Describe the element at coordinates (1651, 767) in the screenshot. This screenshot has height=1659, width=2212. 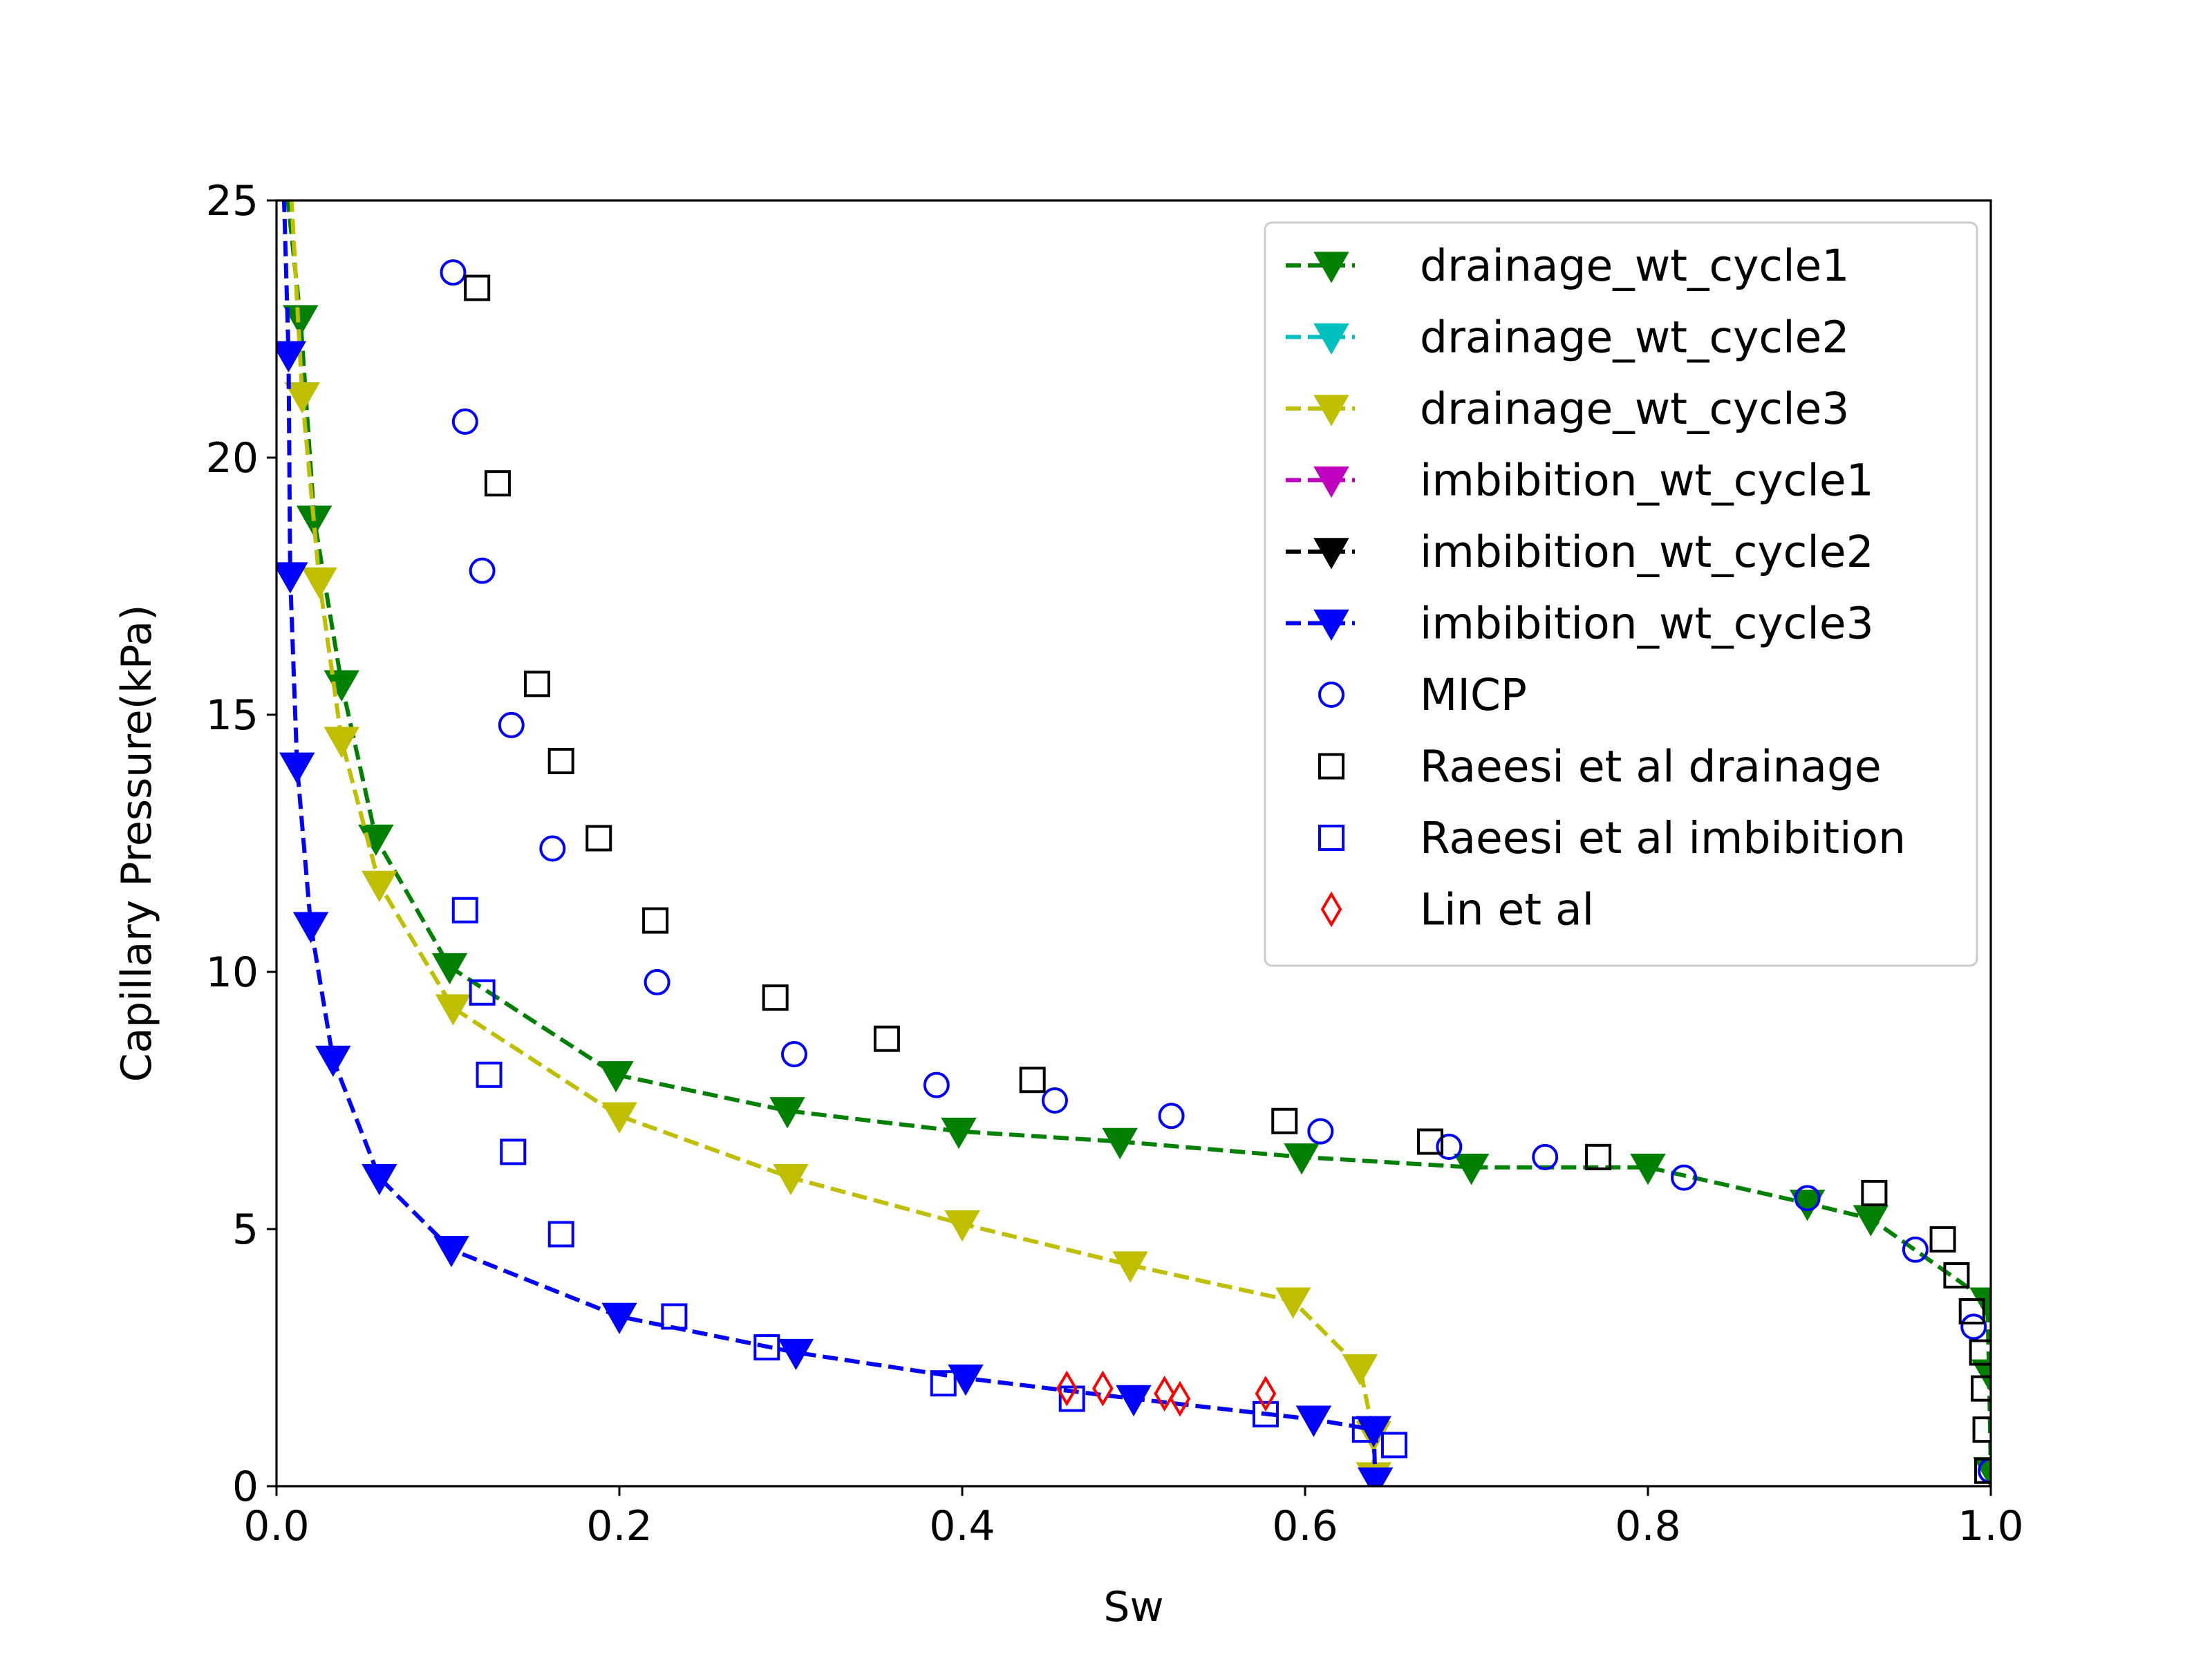
I see `legend-label: Raeesi et al drainage` at that location.